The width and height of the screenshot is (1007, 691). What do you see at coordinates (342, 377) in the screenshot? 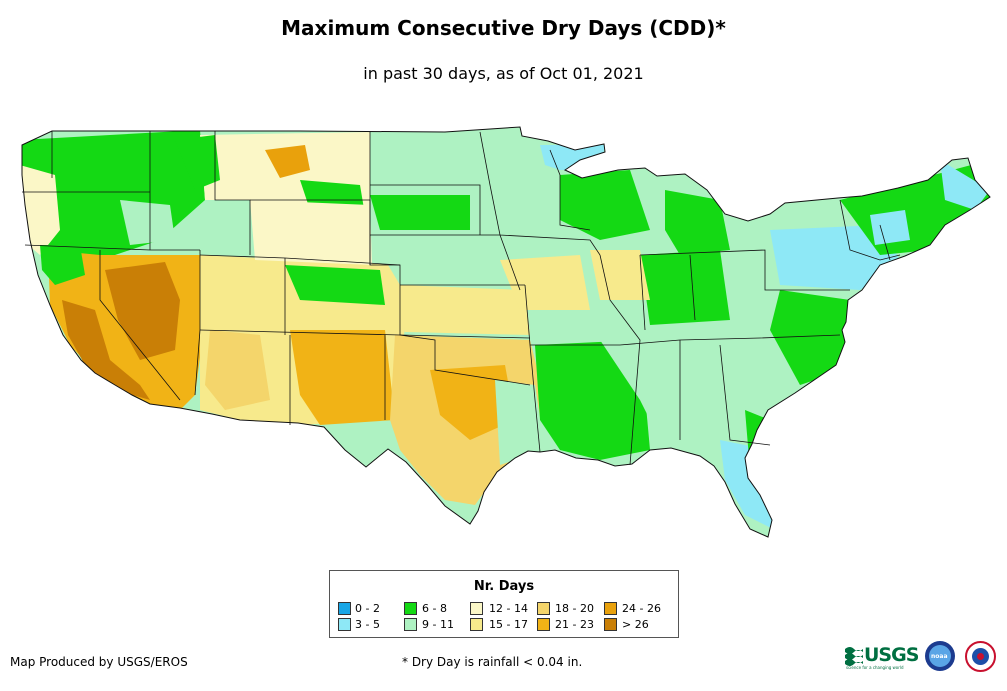
I see `region-nm-dry` at bounding box center [342, 377].